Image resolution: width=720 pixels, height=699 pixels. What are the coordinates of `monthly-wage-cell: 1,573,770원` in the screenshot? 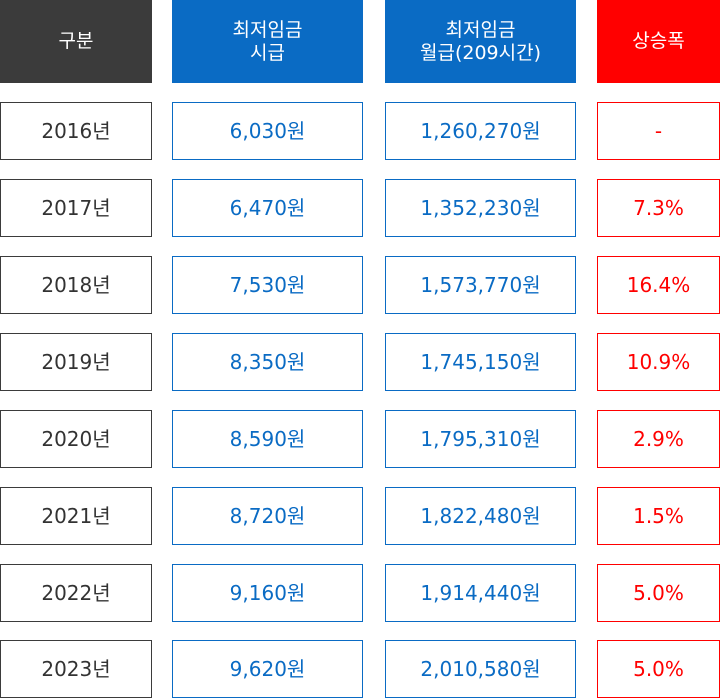 It's located at (480, 285).